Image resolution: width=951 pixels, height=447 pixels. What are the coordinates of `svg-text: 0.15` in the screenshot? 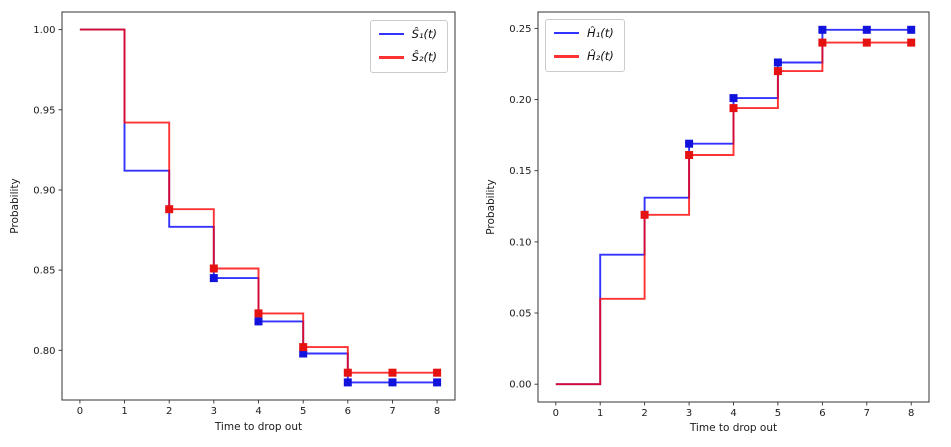 It's located at (520, 171).